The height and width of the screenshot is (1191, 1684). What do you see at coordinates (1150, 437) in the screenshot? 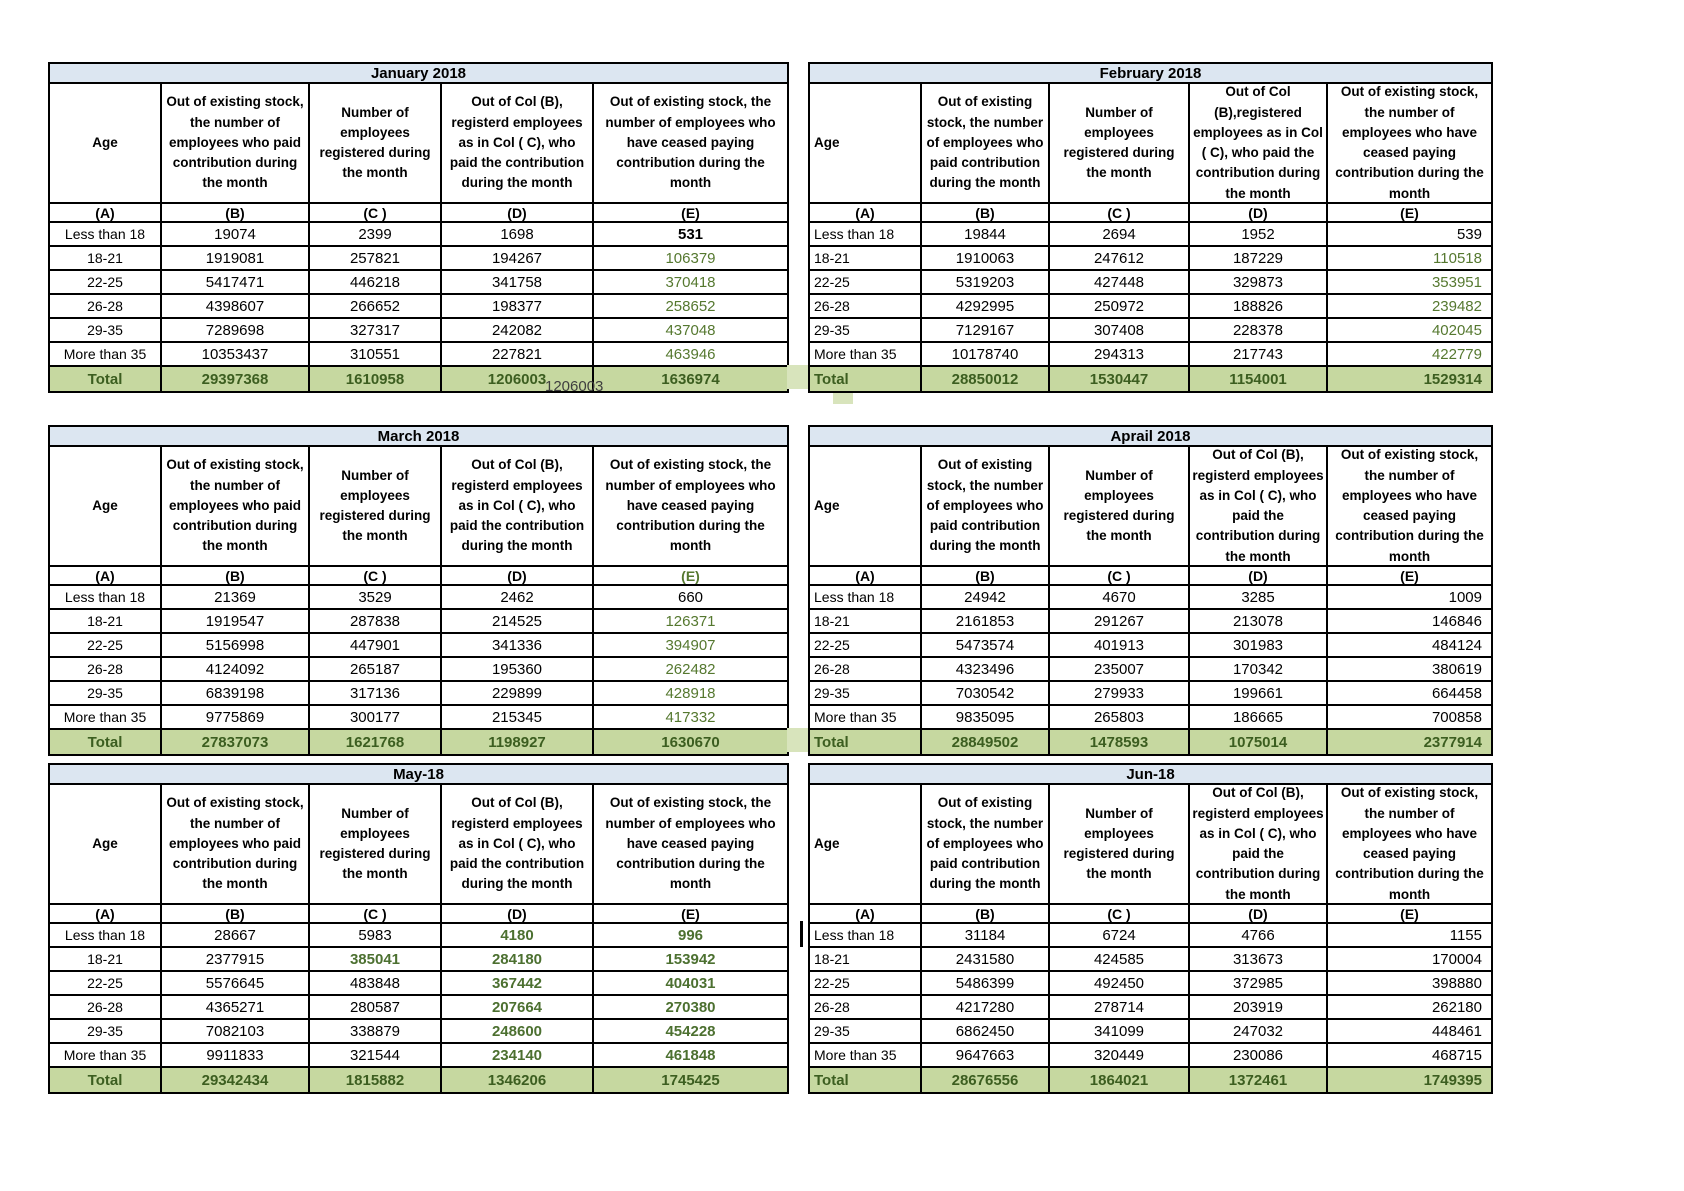
I see `table-title: Aprail 2018` at bounding box center [1150, 437].